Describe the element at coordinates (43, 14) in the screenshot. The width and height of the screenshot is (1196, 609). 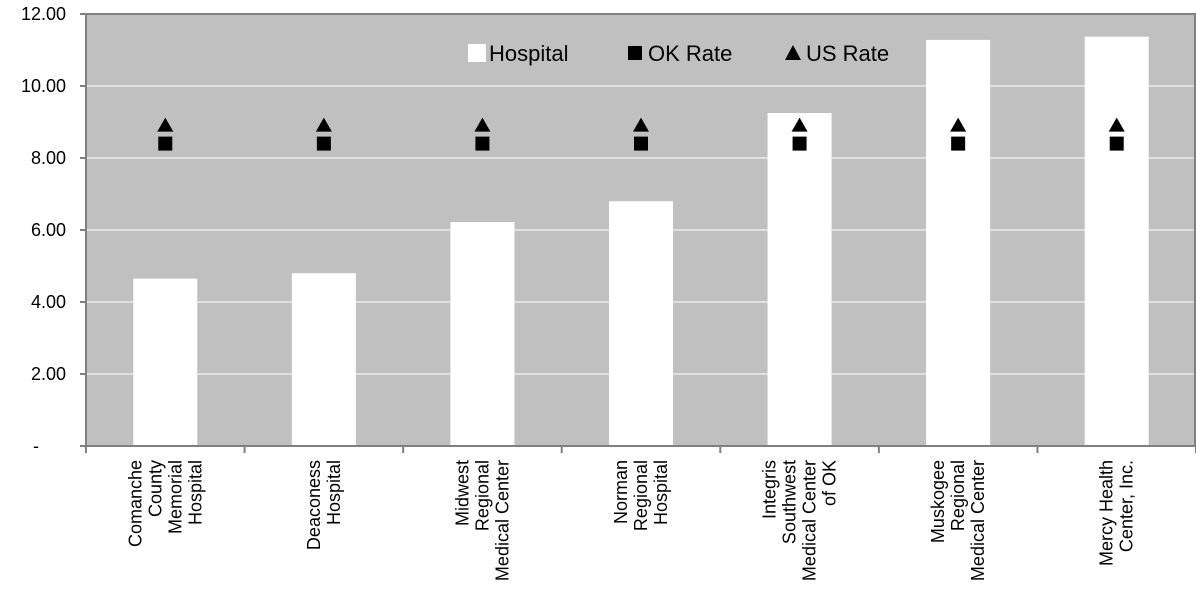
I see `y-tick-label: 12.00` at that location.